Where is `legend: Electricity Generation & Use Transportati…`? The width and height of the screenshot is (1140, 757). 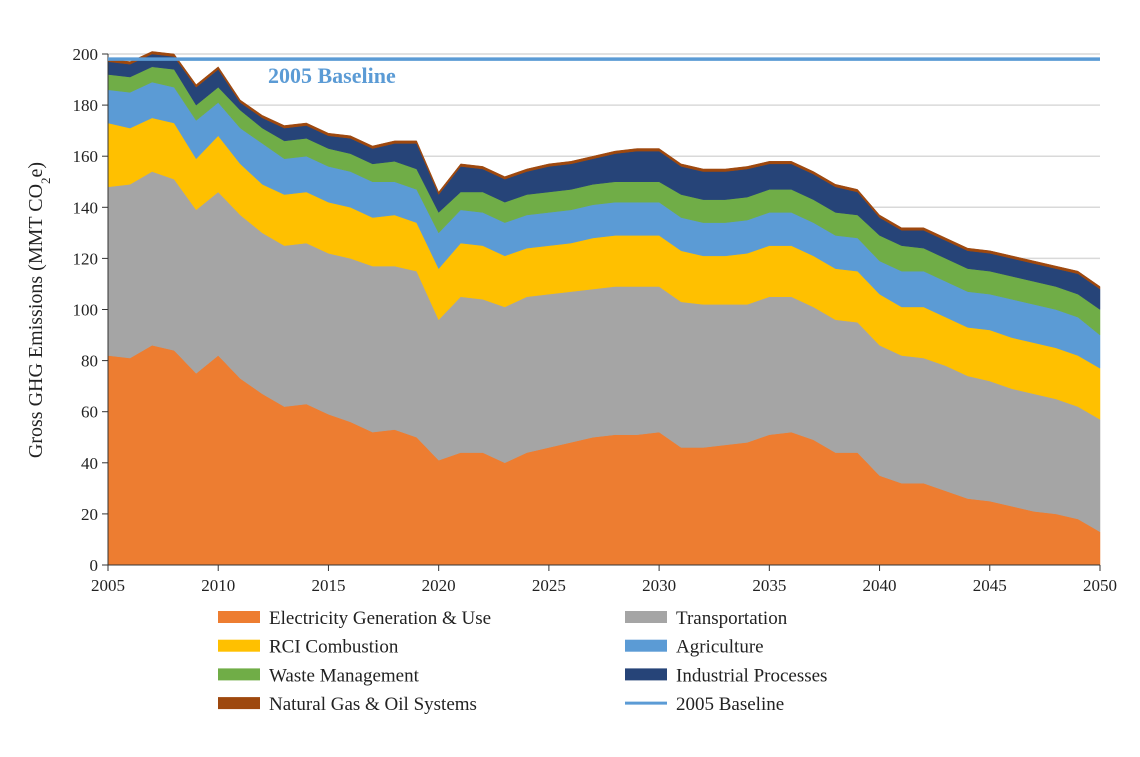 legend: Electricity Generation & Use Transportati… is located at coordinates (522, 661).